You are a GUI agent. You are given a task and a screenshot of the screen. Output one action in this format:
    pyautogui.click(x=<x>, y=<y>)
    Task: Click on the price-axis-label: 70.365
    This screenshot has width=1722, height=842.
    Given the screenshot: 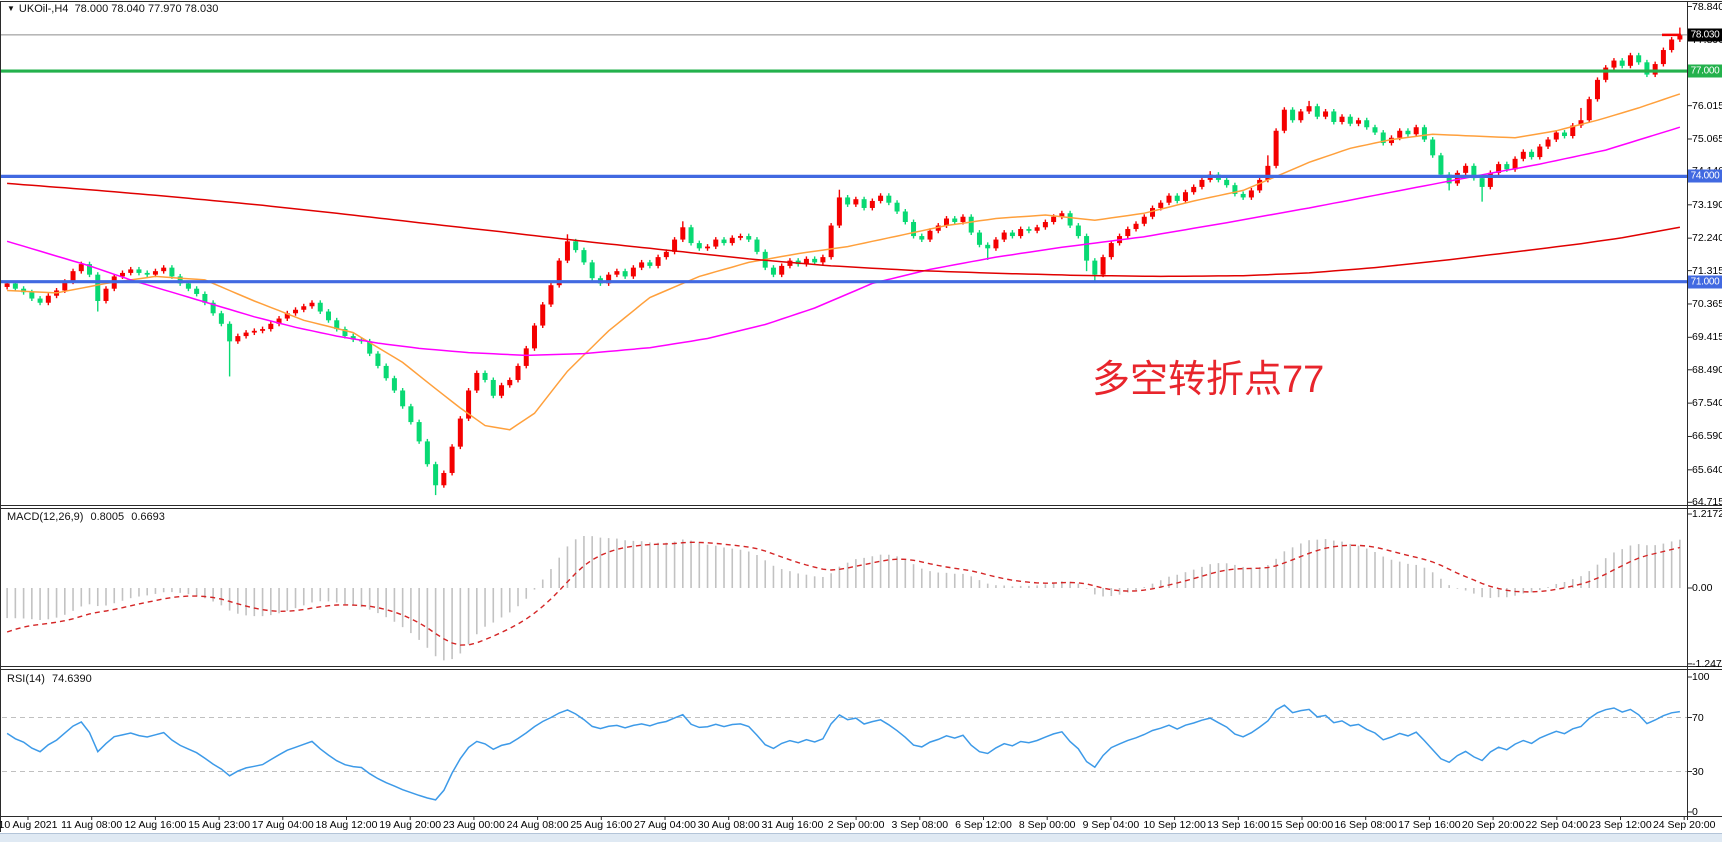 What is the action you would take?
    pyautogui.click(x=1707, y=303)
    